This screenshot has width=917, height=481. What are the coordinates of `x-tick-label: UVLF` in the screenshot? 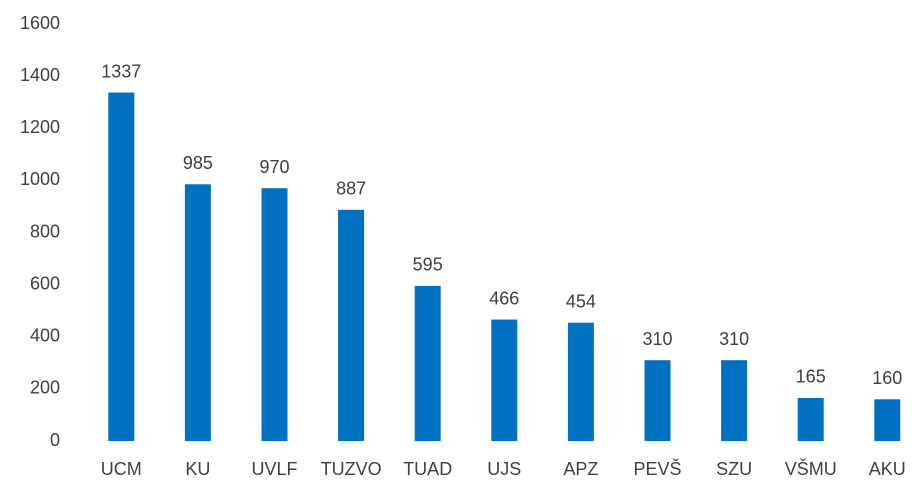 It's located at (274, 469).